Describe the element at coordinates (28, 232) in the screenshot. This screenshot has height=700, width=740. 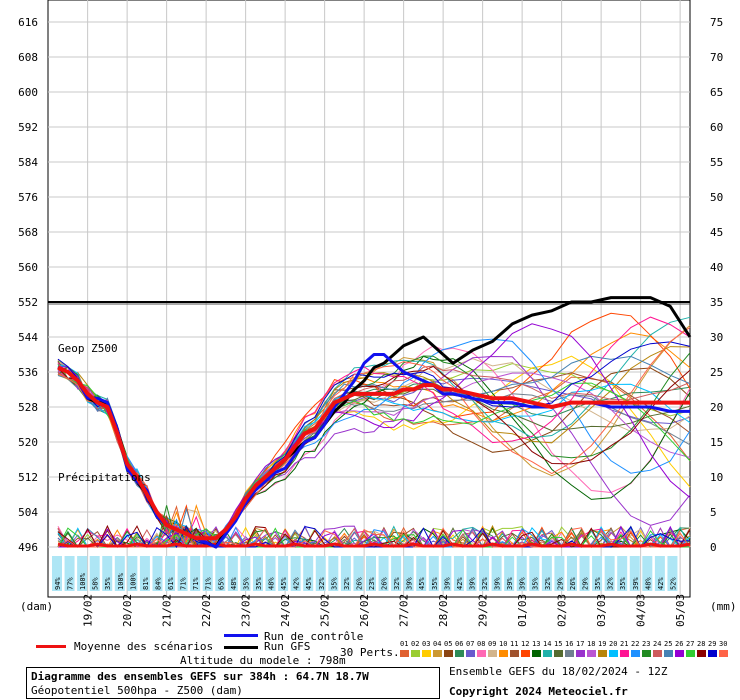
I see `left-tick-label: 568` at that location.